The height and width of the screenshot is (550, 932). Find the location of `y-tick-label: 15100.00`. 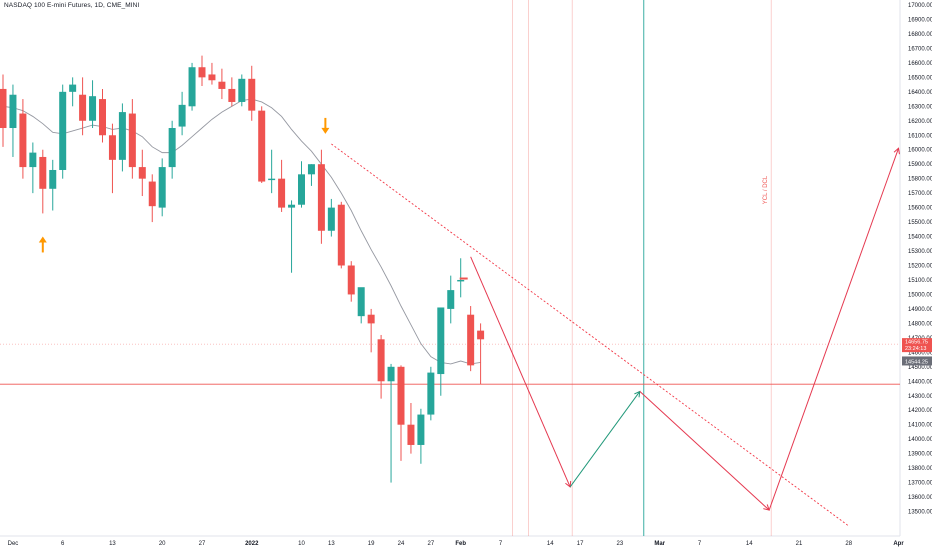

y-tick-label: 15100.00 is located at coordinates (920, 281).